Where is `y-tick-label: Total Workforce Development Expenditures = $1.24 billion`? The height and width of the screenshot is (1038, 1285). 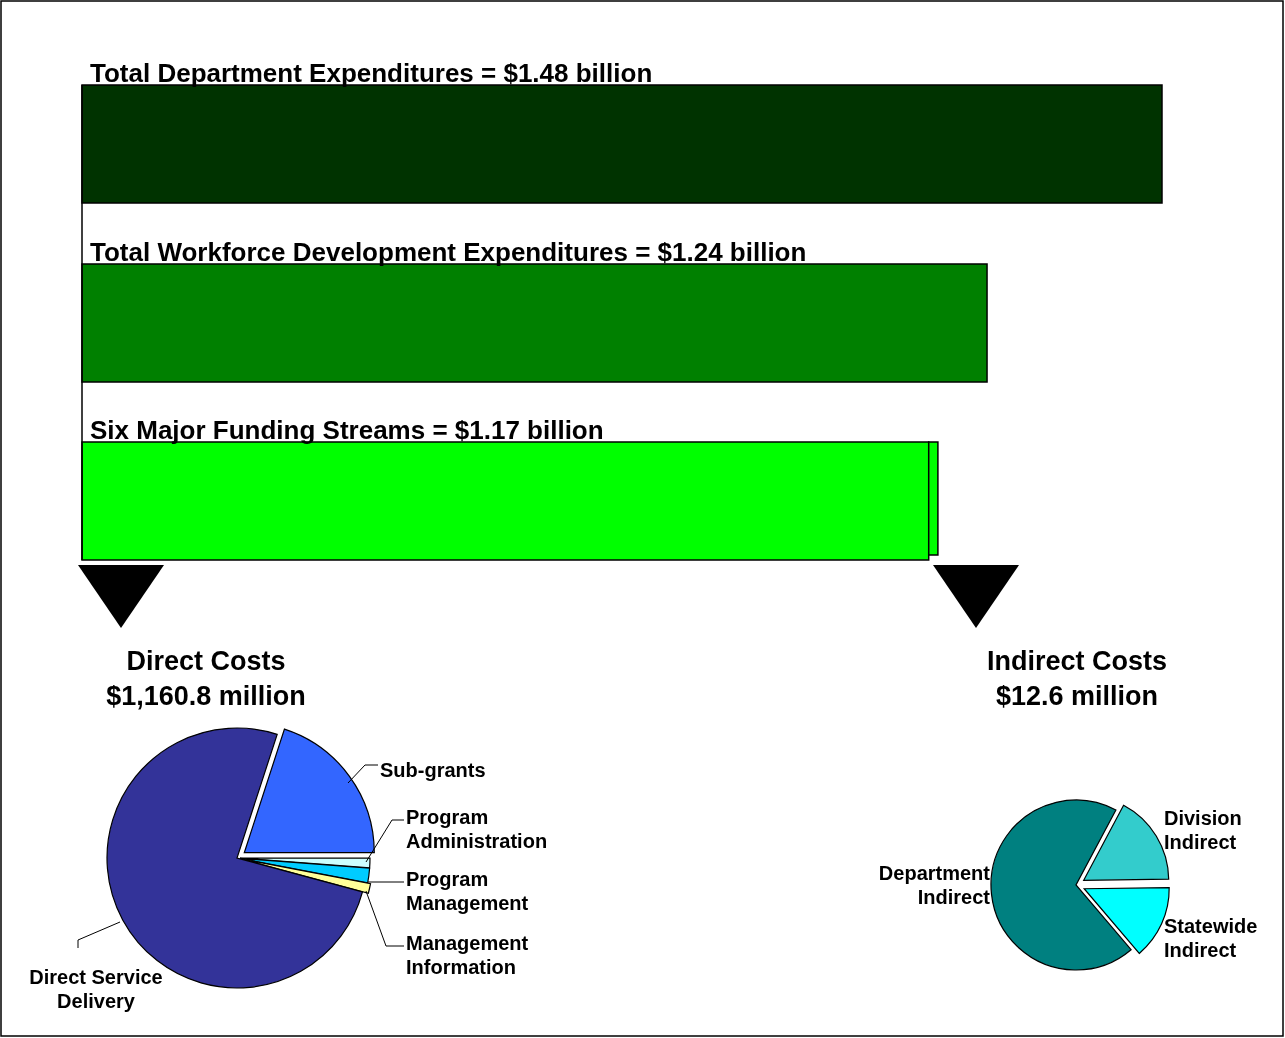 y-tick-label: Total Workforce Development Expenditures = $1.24 billion is located at coordinates (448, 252).